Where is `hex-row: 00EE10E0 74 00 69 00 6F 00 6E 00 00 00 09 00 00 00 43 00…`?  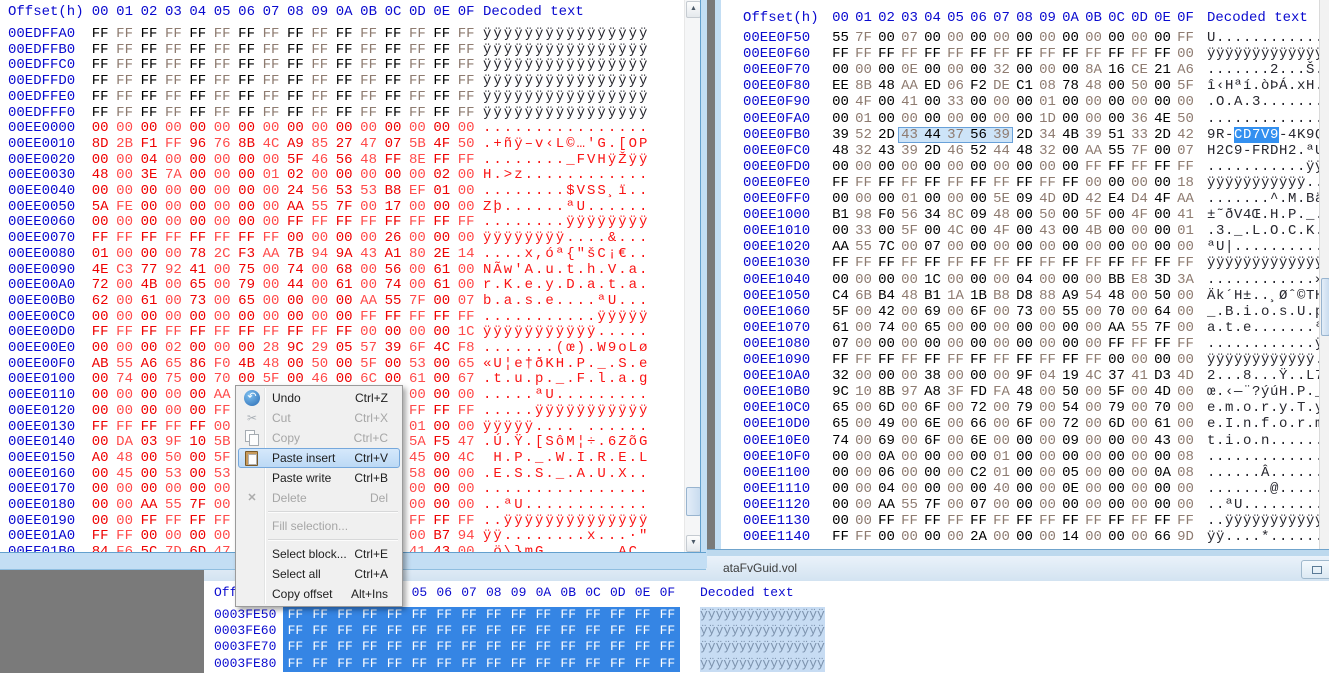 hex-row: 00EE10E0 74 00 69 00 6F 00 6E 00 00 00 09 00 00 00 43 00… is located at coordinates (1025, 441).